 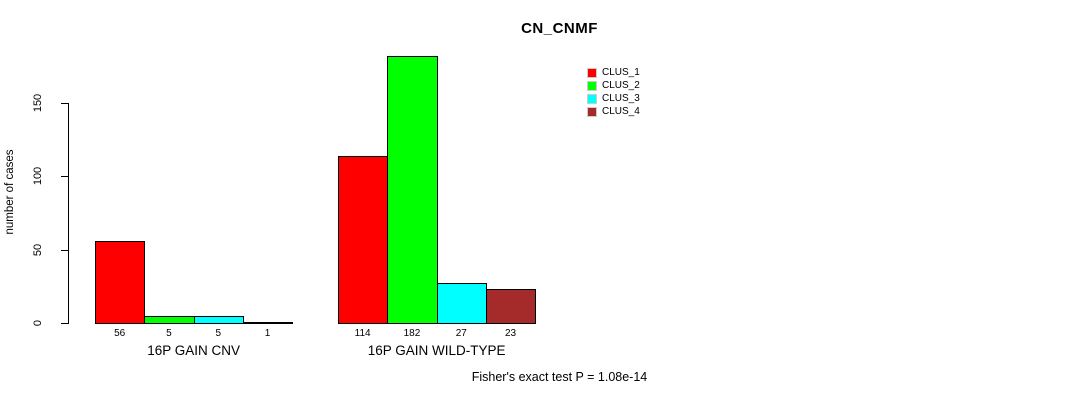 I want to click on y-axis-line, so click(x=68, y=213).